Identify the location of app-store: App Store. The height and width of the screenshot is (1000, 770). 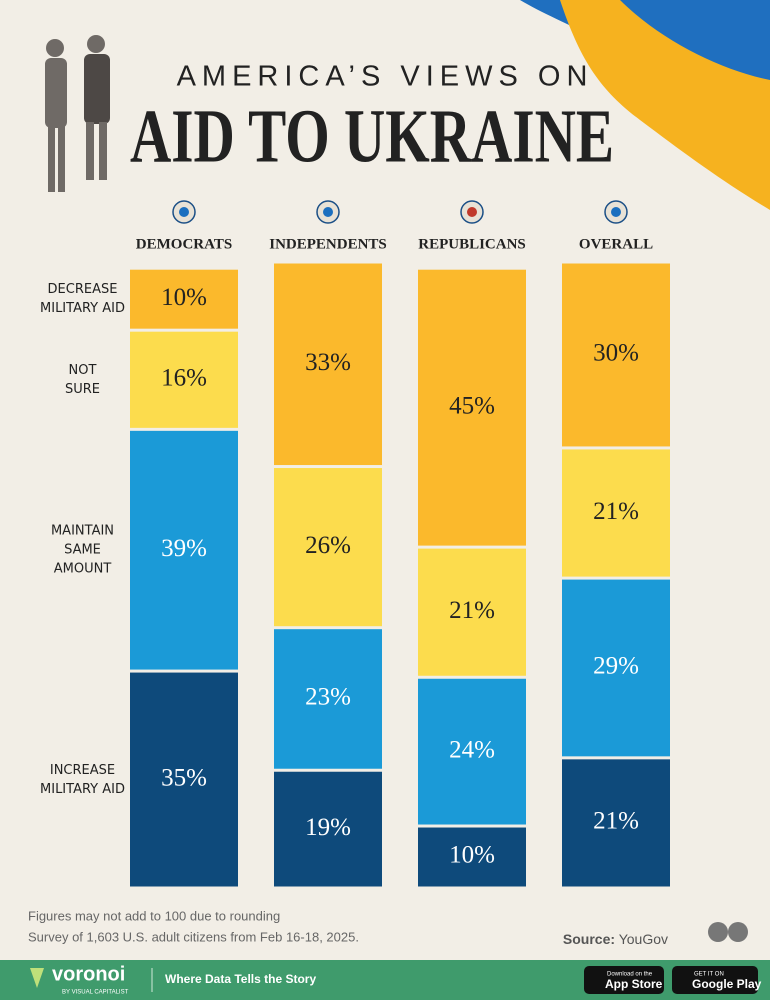
(634, 984).